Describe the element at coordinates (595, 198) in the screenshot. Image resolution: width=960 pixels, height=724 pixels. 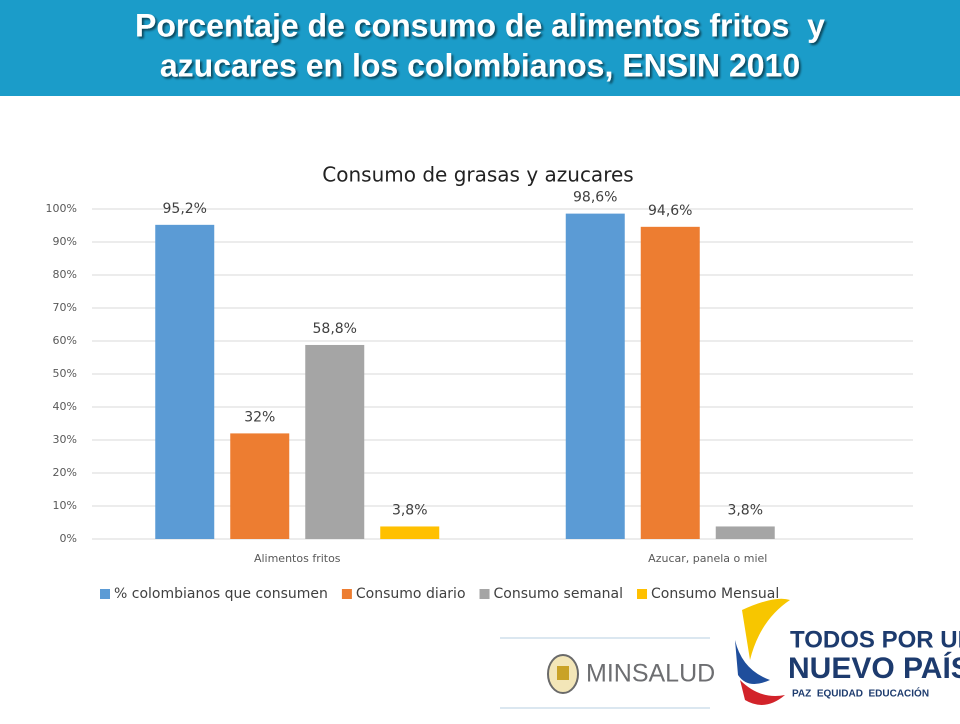
I see `data-label: 98,6%` at that location.